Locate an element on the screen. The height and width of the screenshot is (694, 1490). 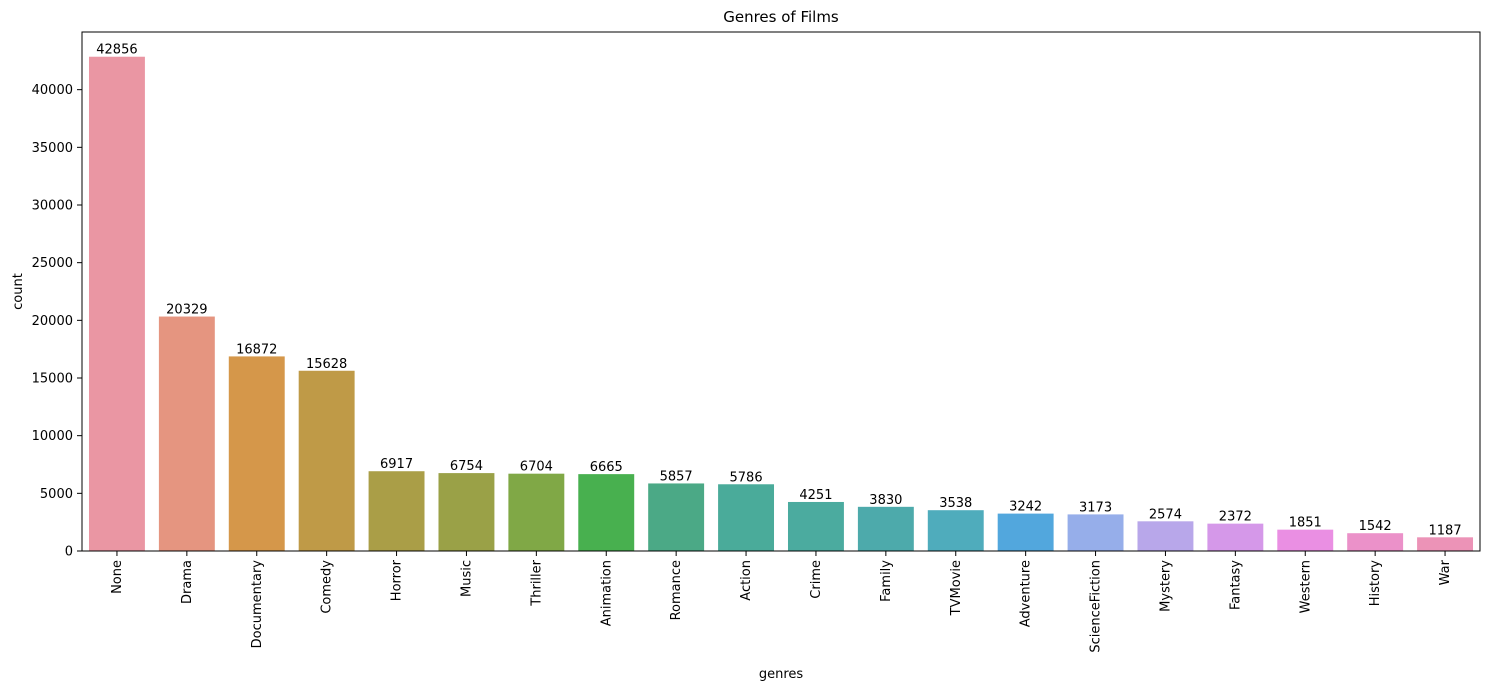
bar-tvmovie is located at coordinates (955, 530).